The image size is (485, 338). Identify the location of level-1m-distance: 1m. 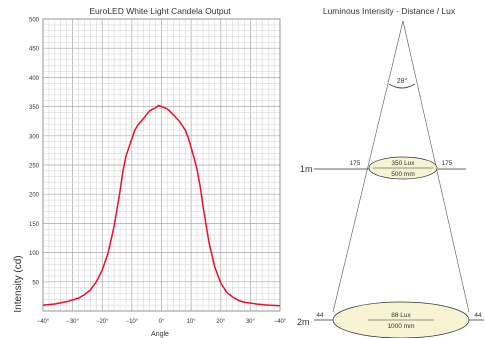
(306, 169).